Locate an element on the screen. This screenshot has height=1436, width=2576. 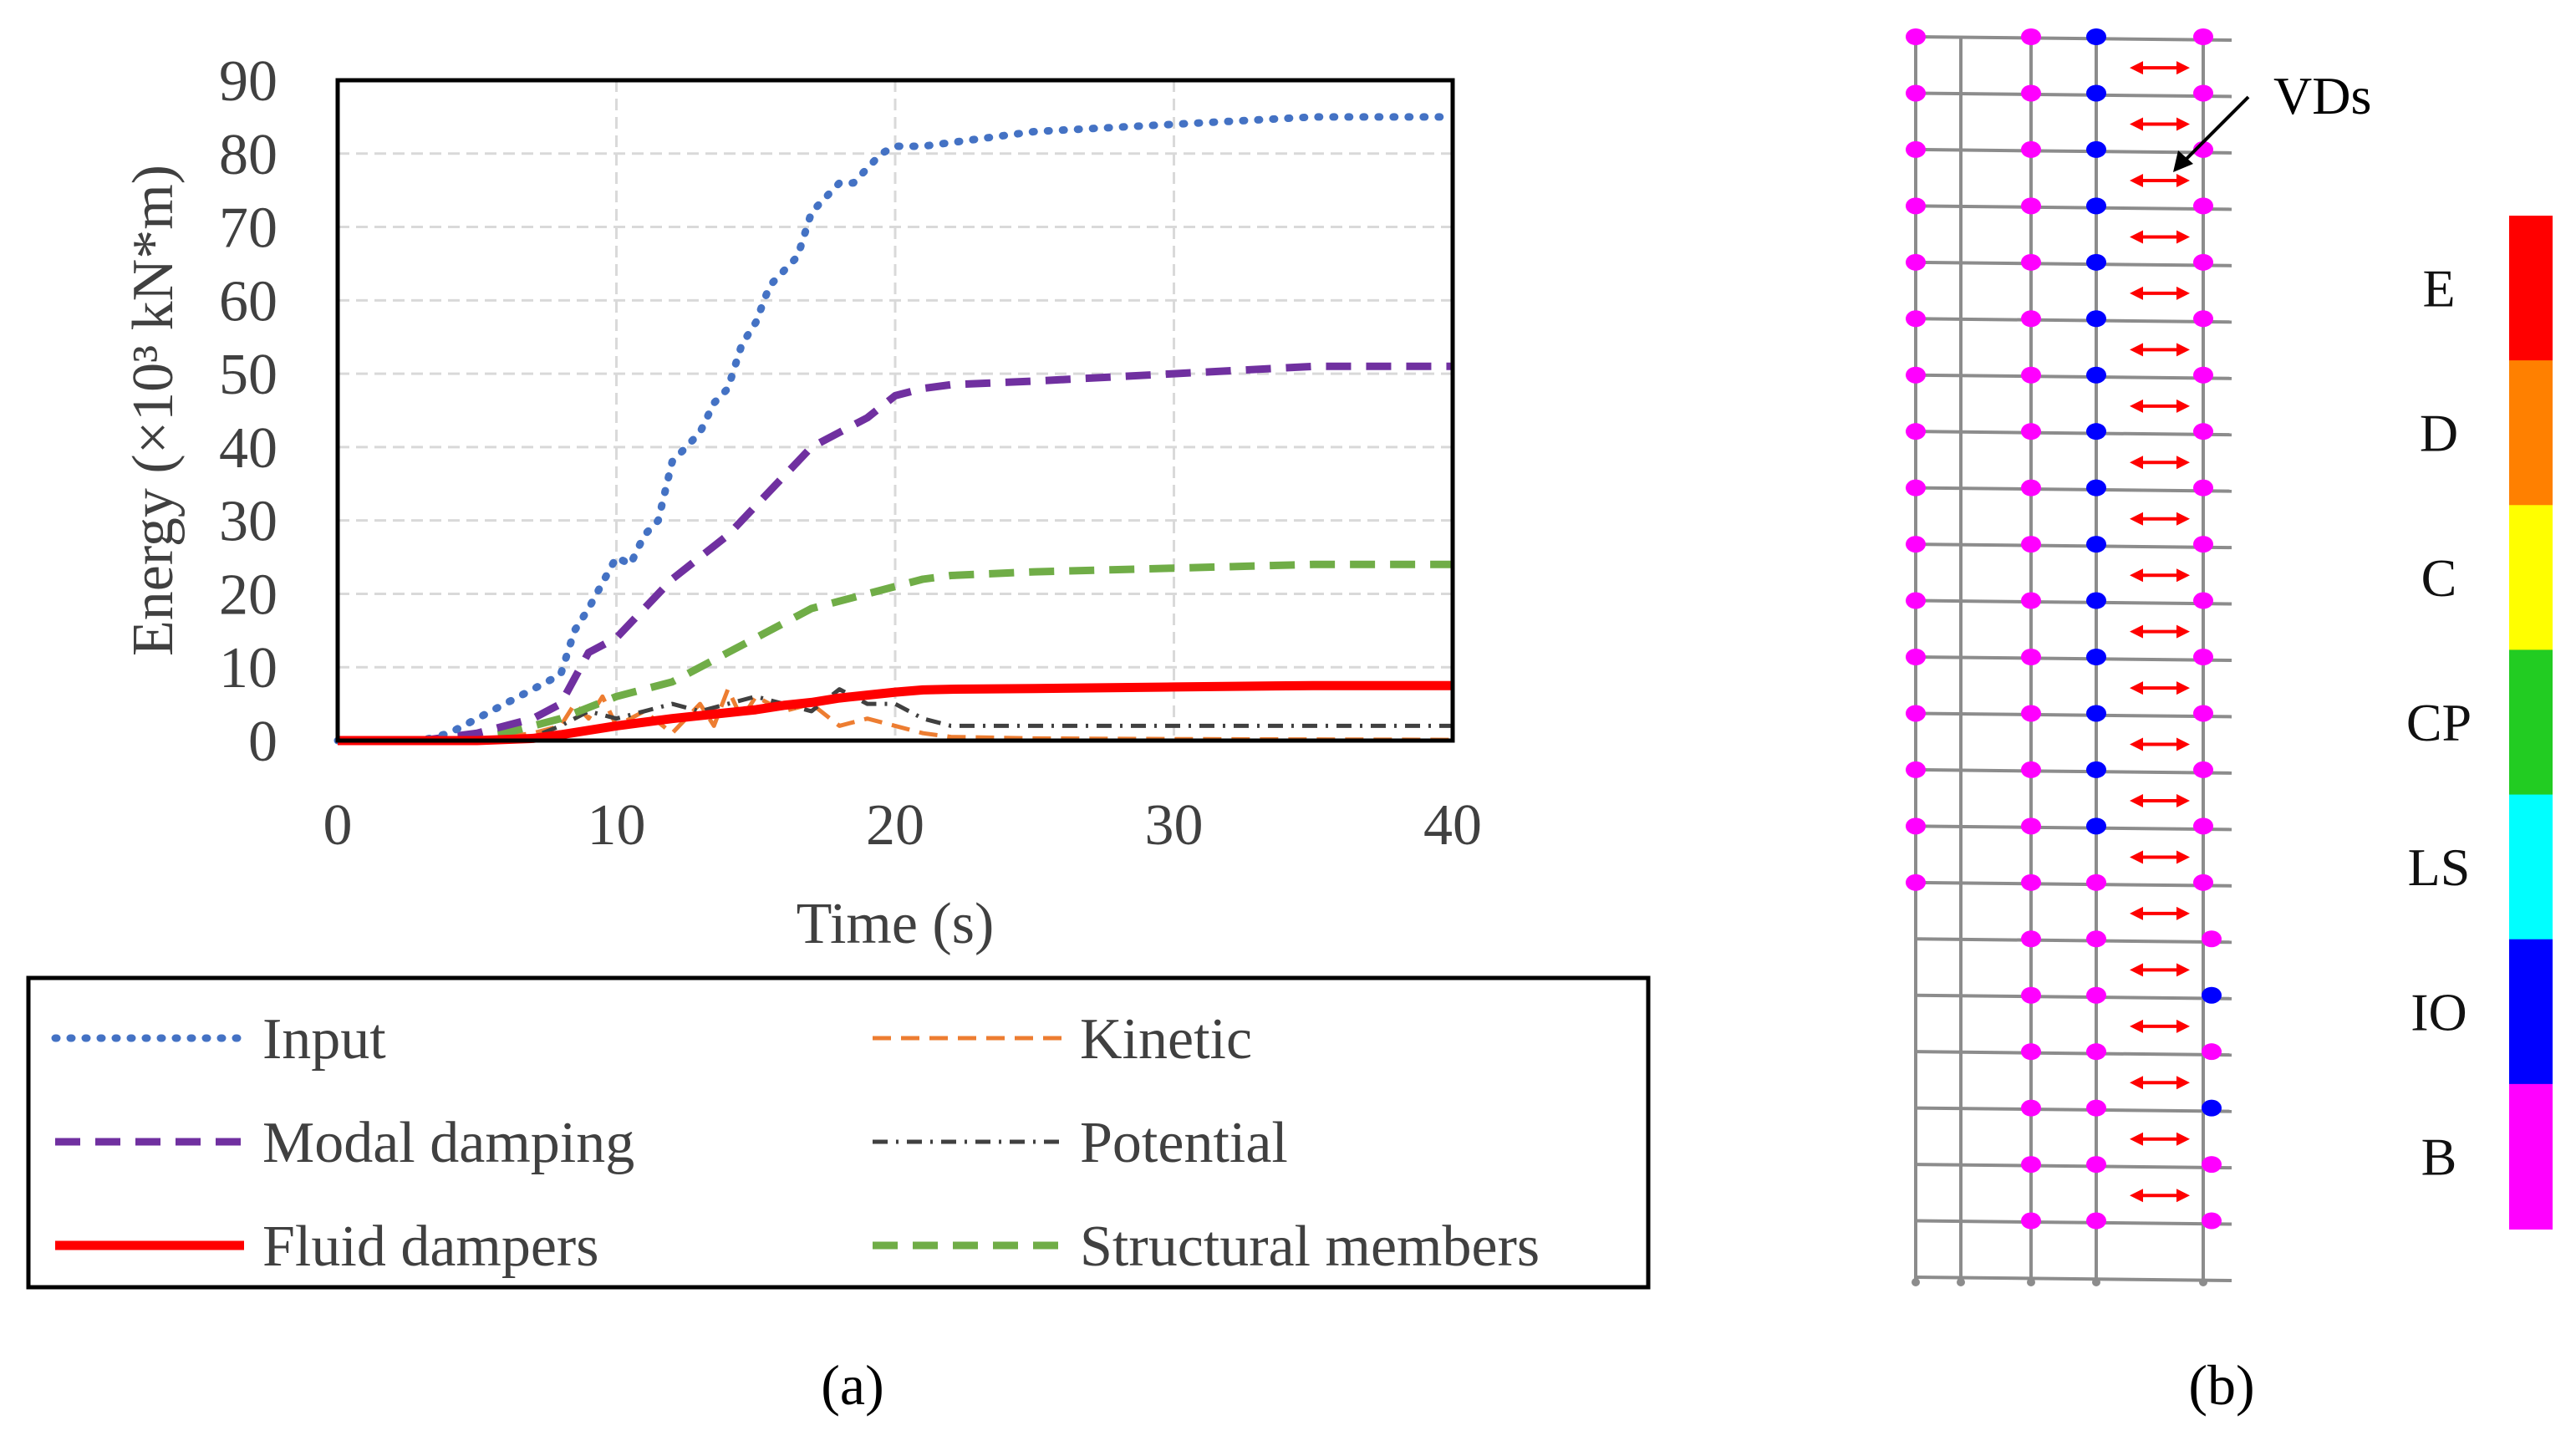
performance-level-label: C is located at coordinates (2439, 578).